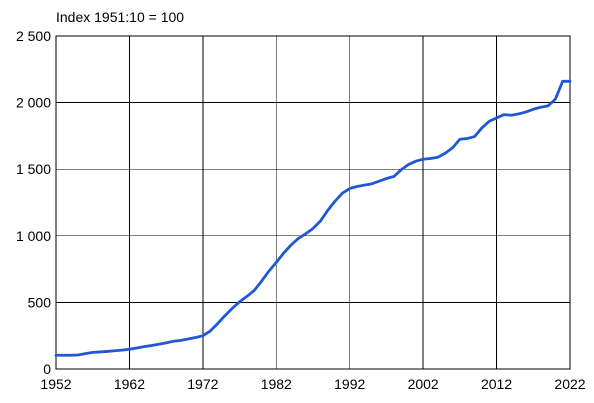  Describe the element at coordinates (55, 384) in the screenshot. I see `x-tick-label: 1952` at that location.